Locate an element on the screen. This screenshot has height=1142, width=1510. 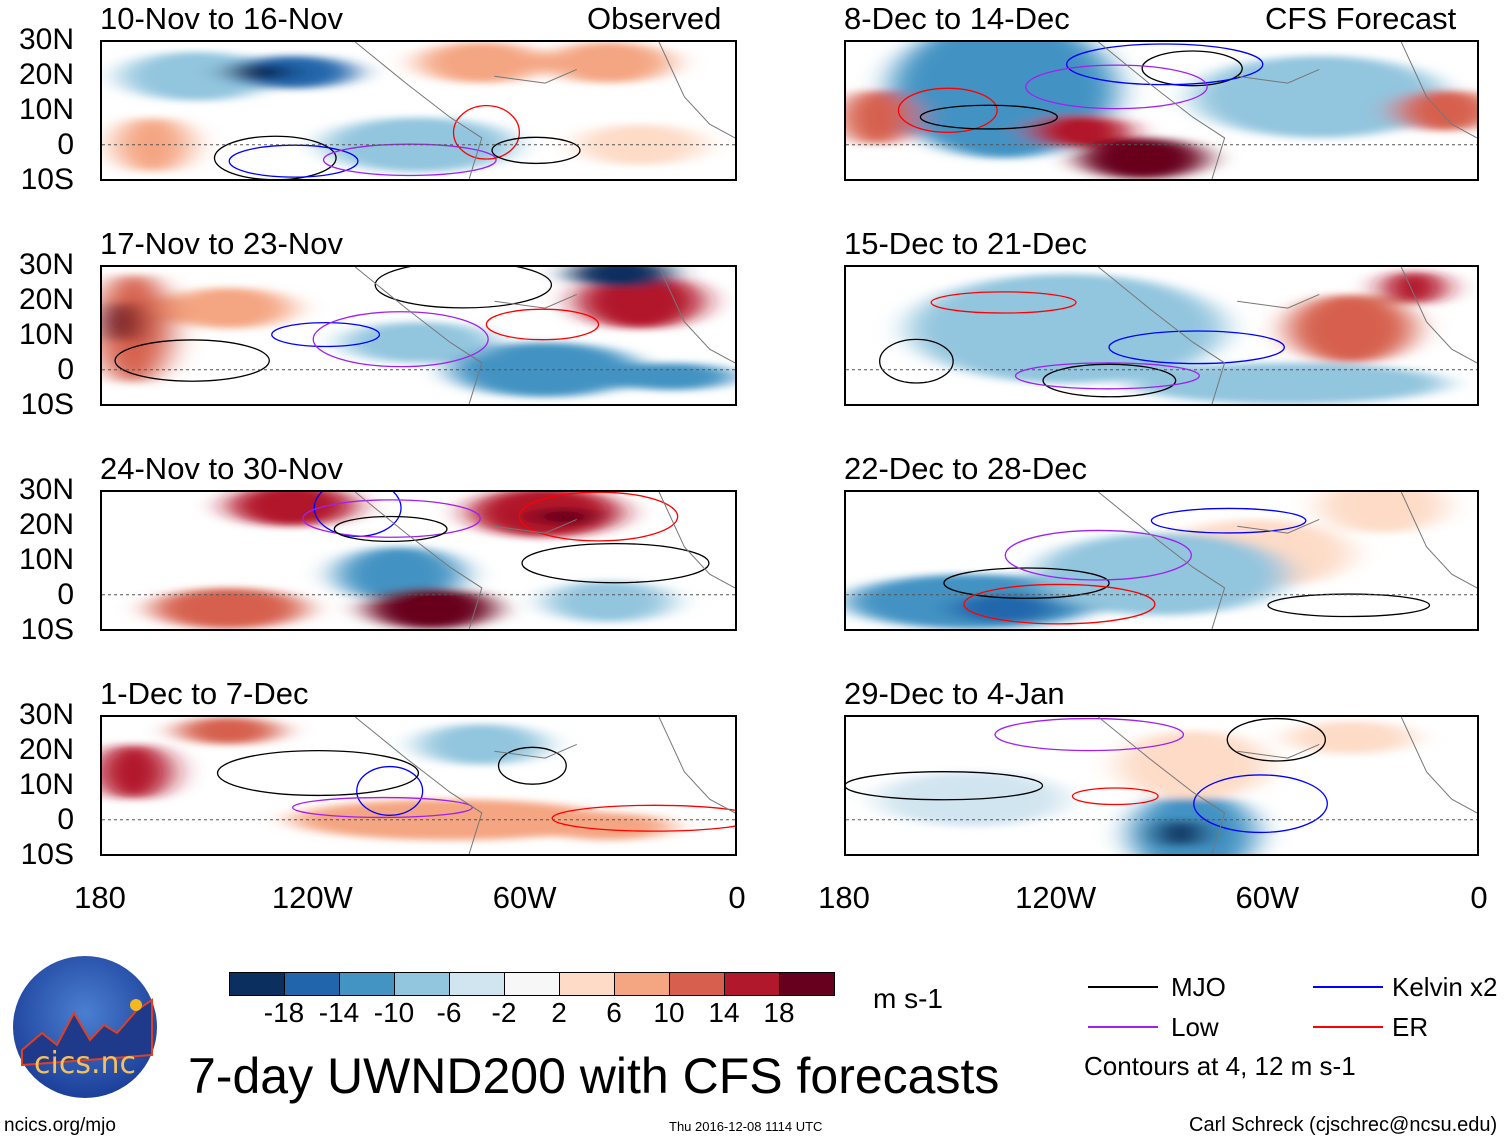
colorbar is located at coordinates (532, 984).